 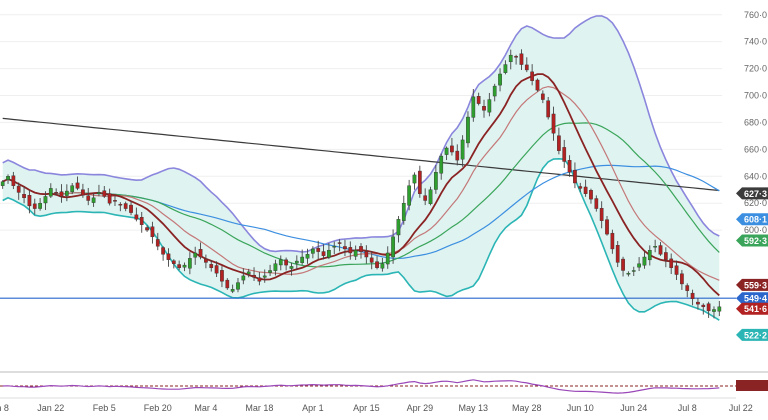 What do you see at coordinates (384, 382) in the screenshot?
I see `oscillator-panel` at bounding box center [384, 382].